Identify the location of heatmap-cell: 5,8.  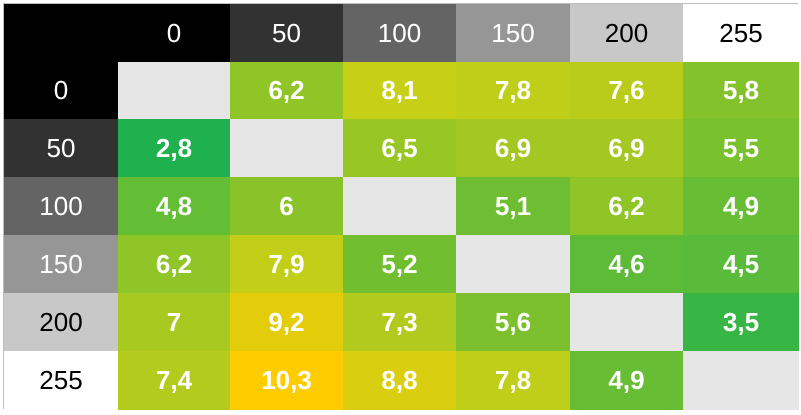
(741, 90).